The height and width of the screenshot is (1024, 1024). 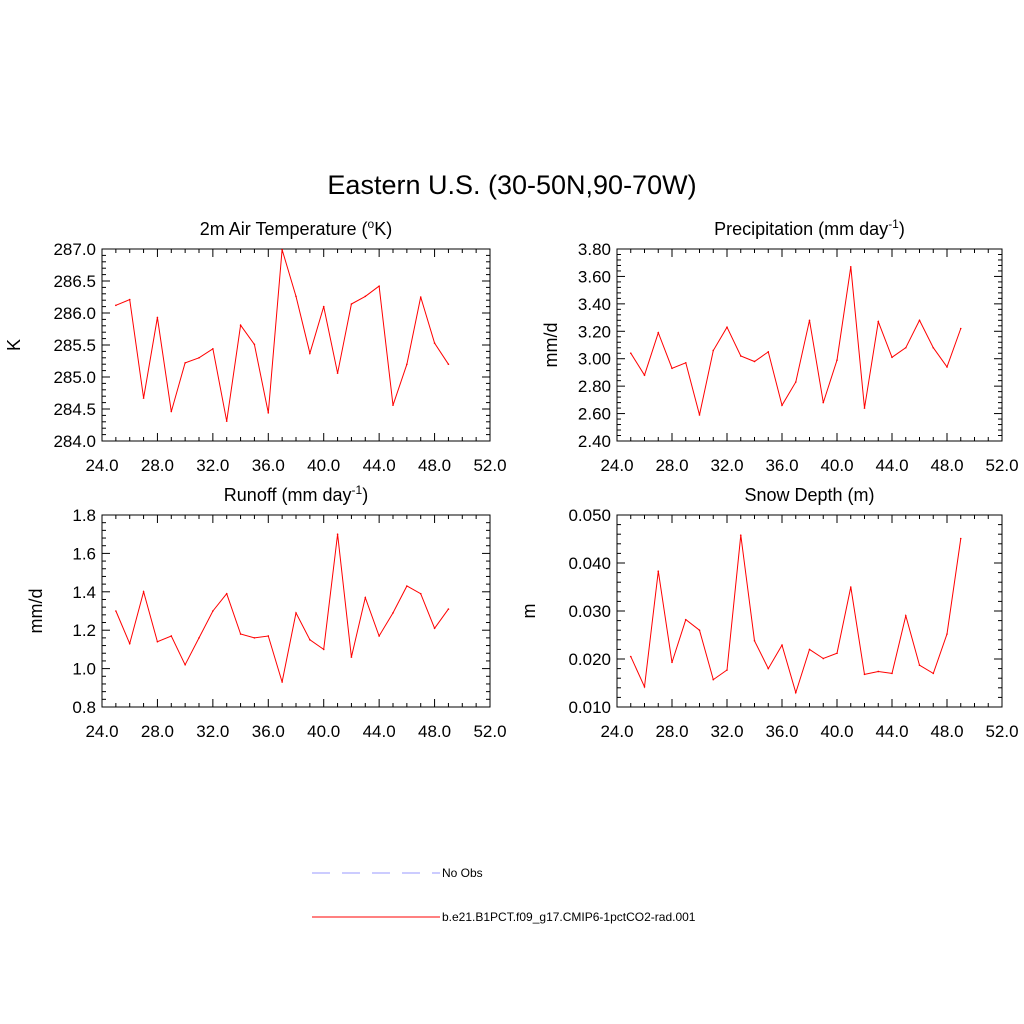 I want to click on y-tick-label: 287.0, so click(x=74, y=249).